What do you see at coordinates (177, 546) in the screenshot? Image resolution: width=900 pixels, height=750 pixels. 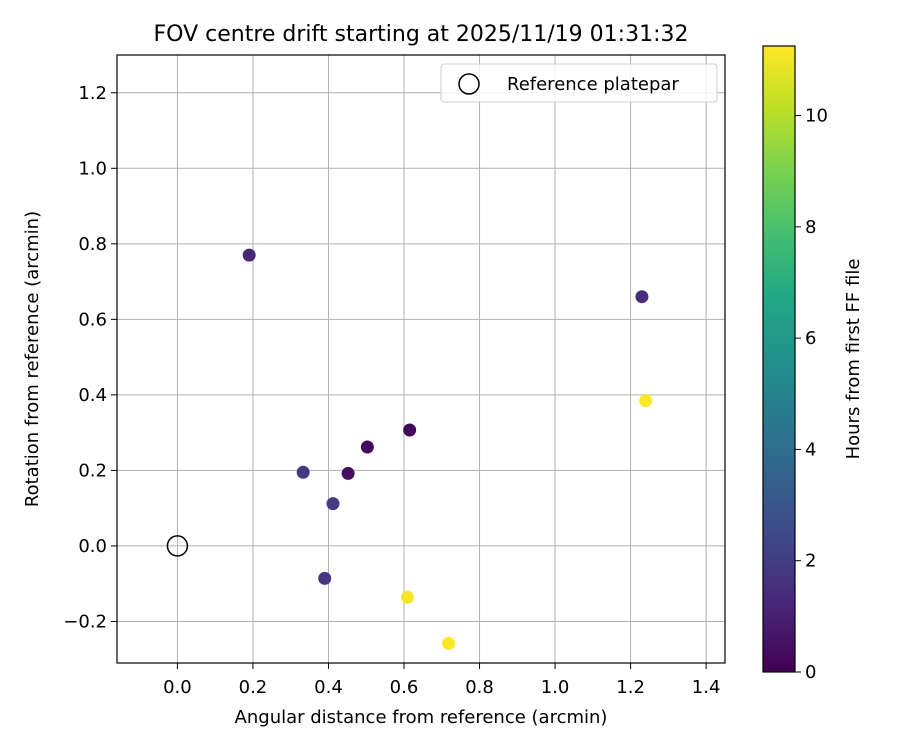 I see `reference-platepar-marker` at bounding box center [177, 546].